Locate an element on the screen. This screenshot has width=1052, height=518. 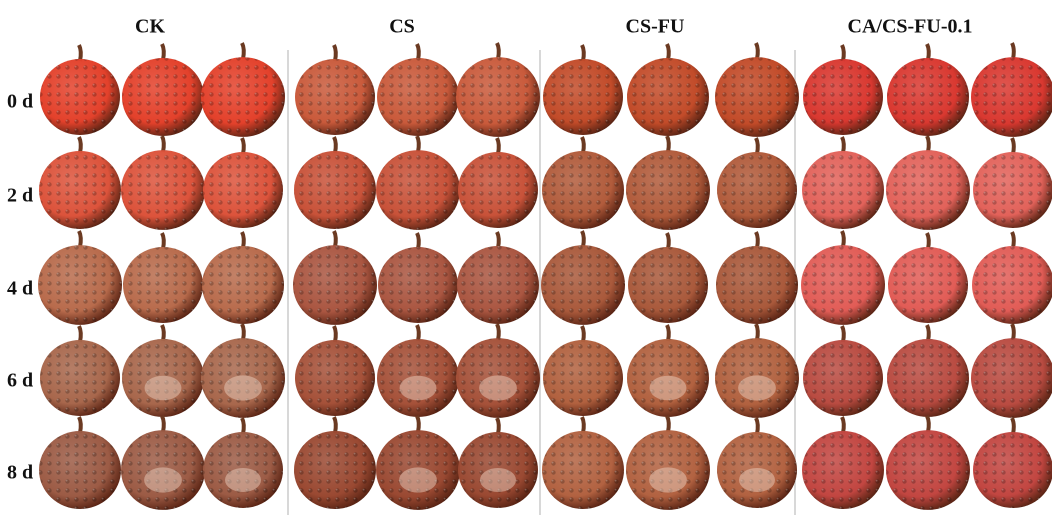
column-header: CK is located at coordinates (150, 27).